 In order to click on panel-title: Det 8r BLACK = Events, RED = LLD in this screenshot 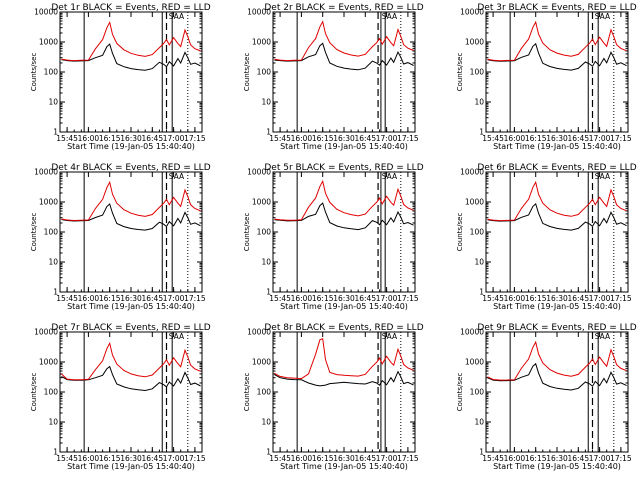, I will do `click(343, 328)`.